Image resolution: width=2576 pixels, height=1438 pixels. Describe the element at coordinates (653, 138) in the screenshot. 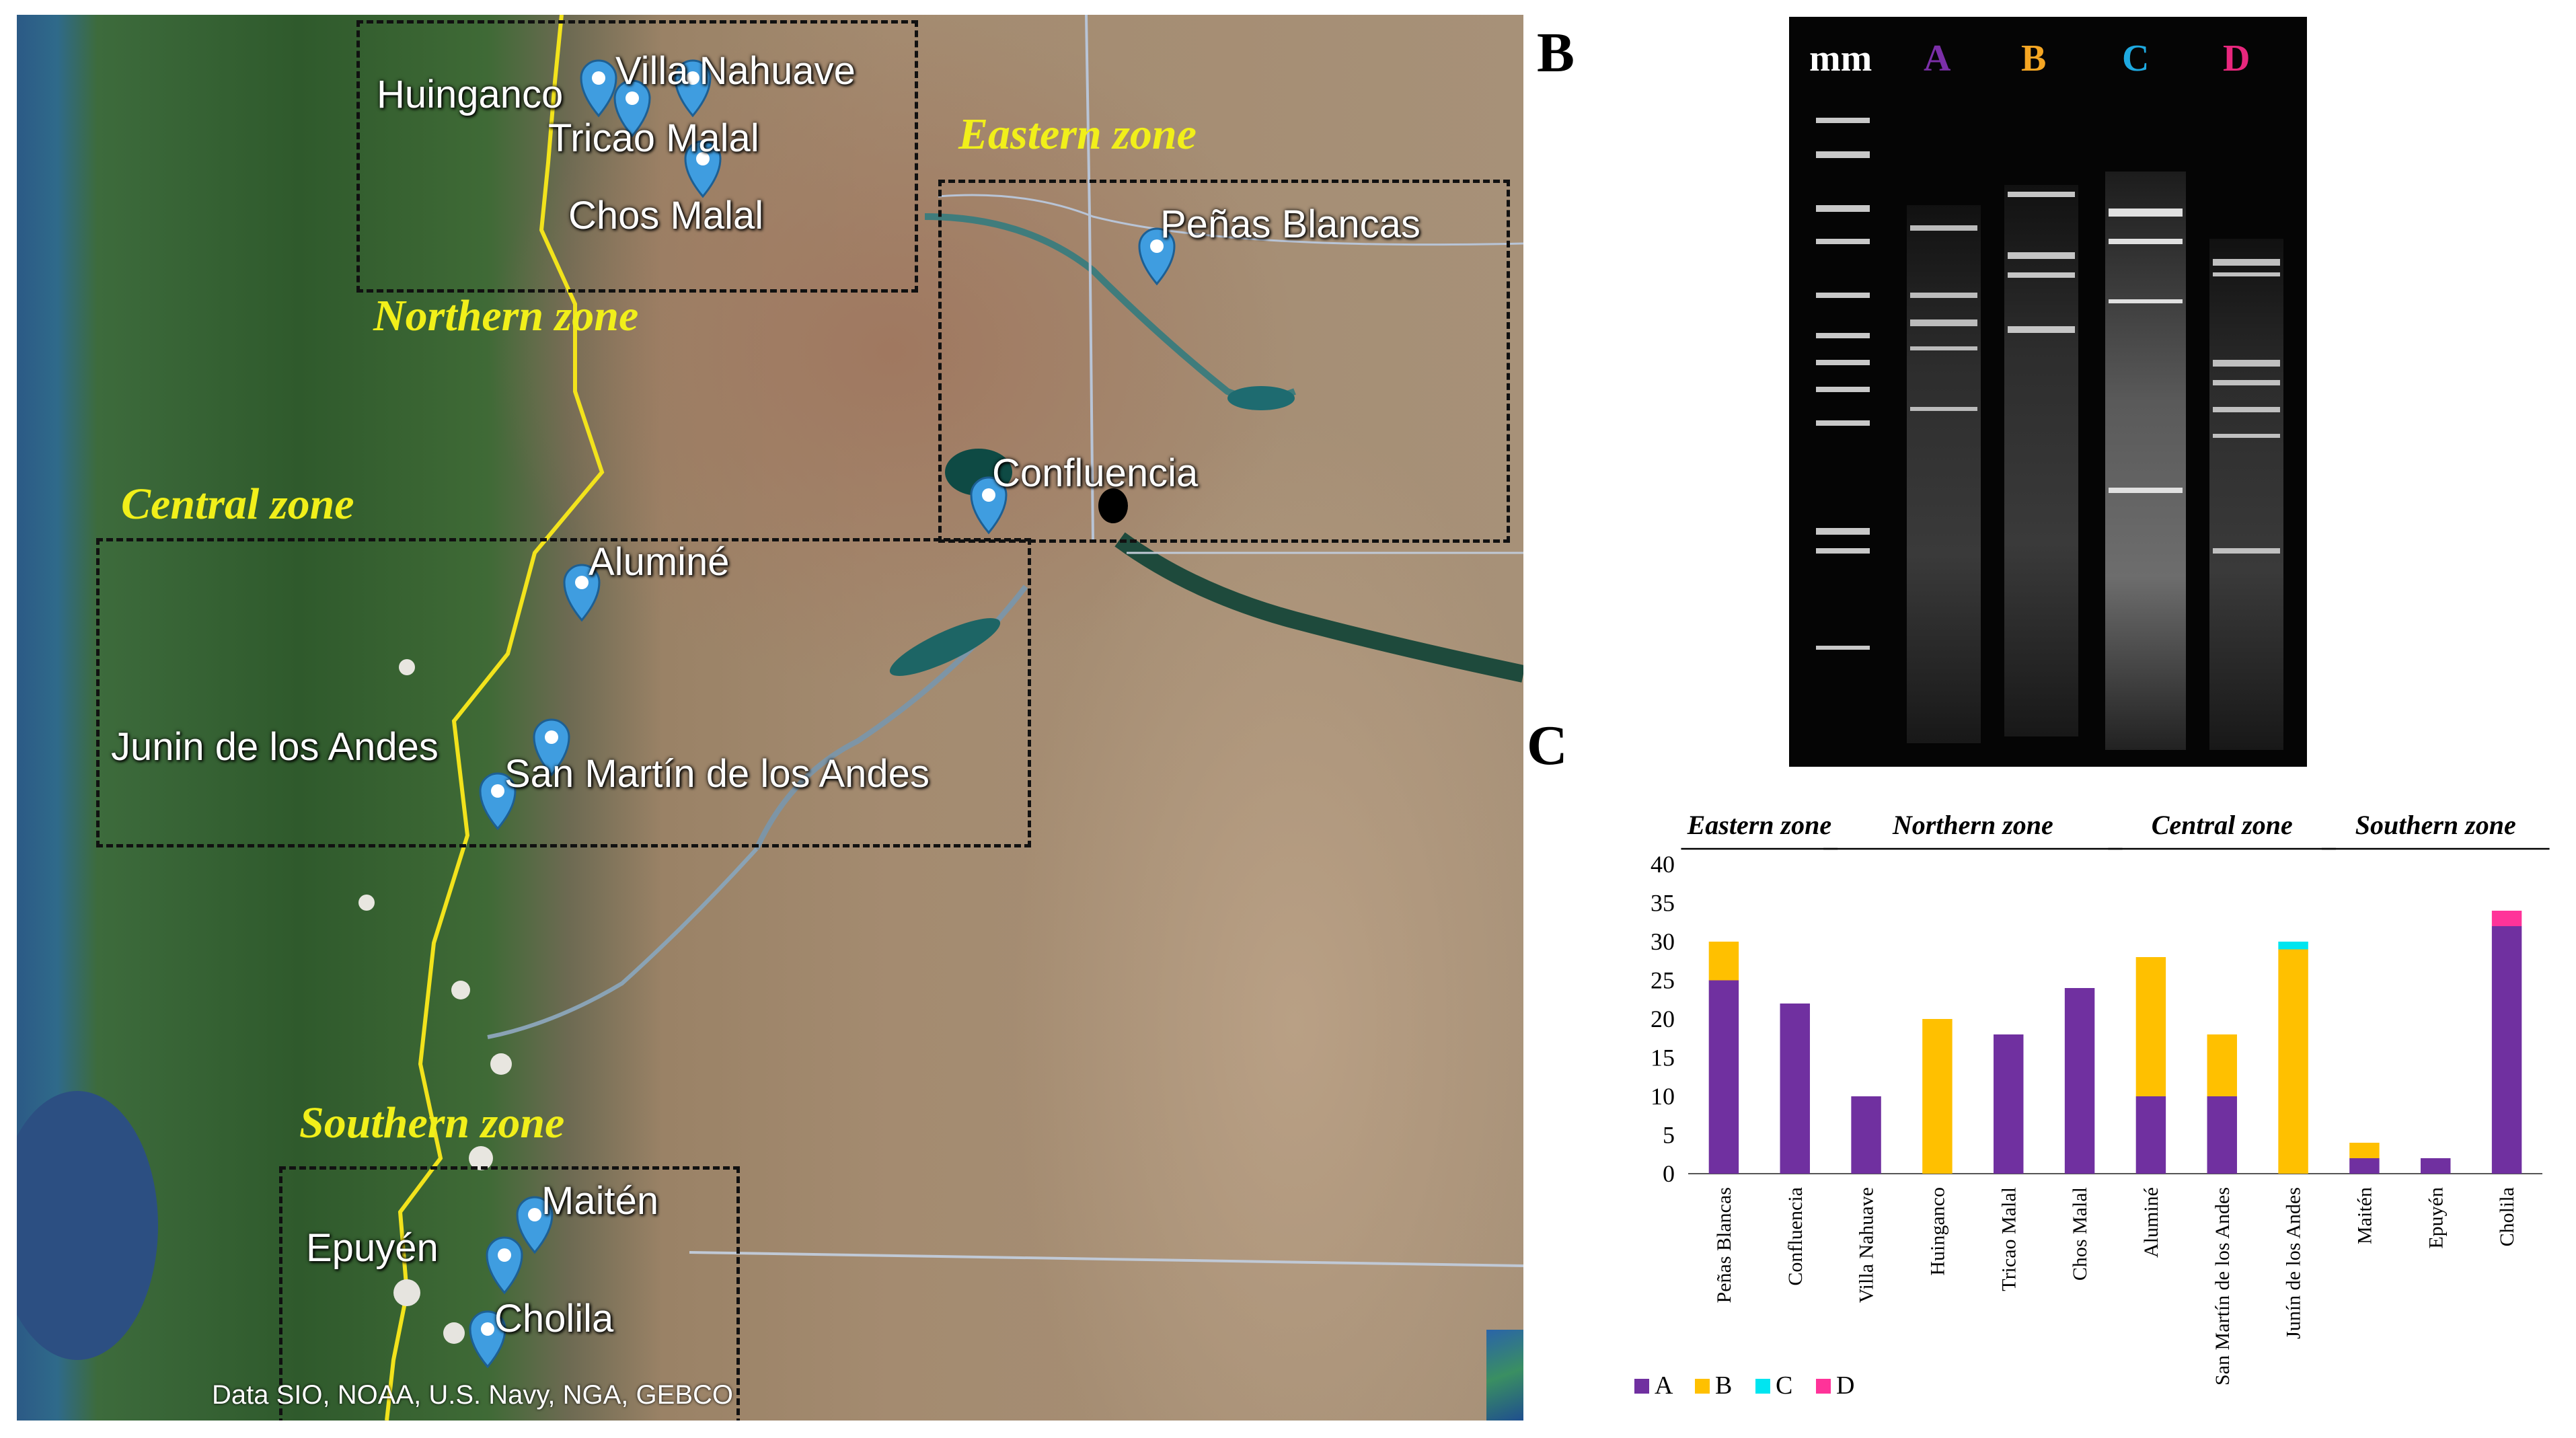

I see `site-label-tricao-malal: Tricao Malal` at that location.